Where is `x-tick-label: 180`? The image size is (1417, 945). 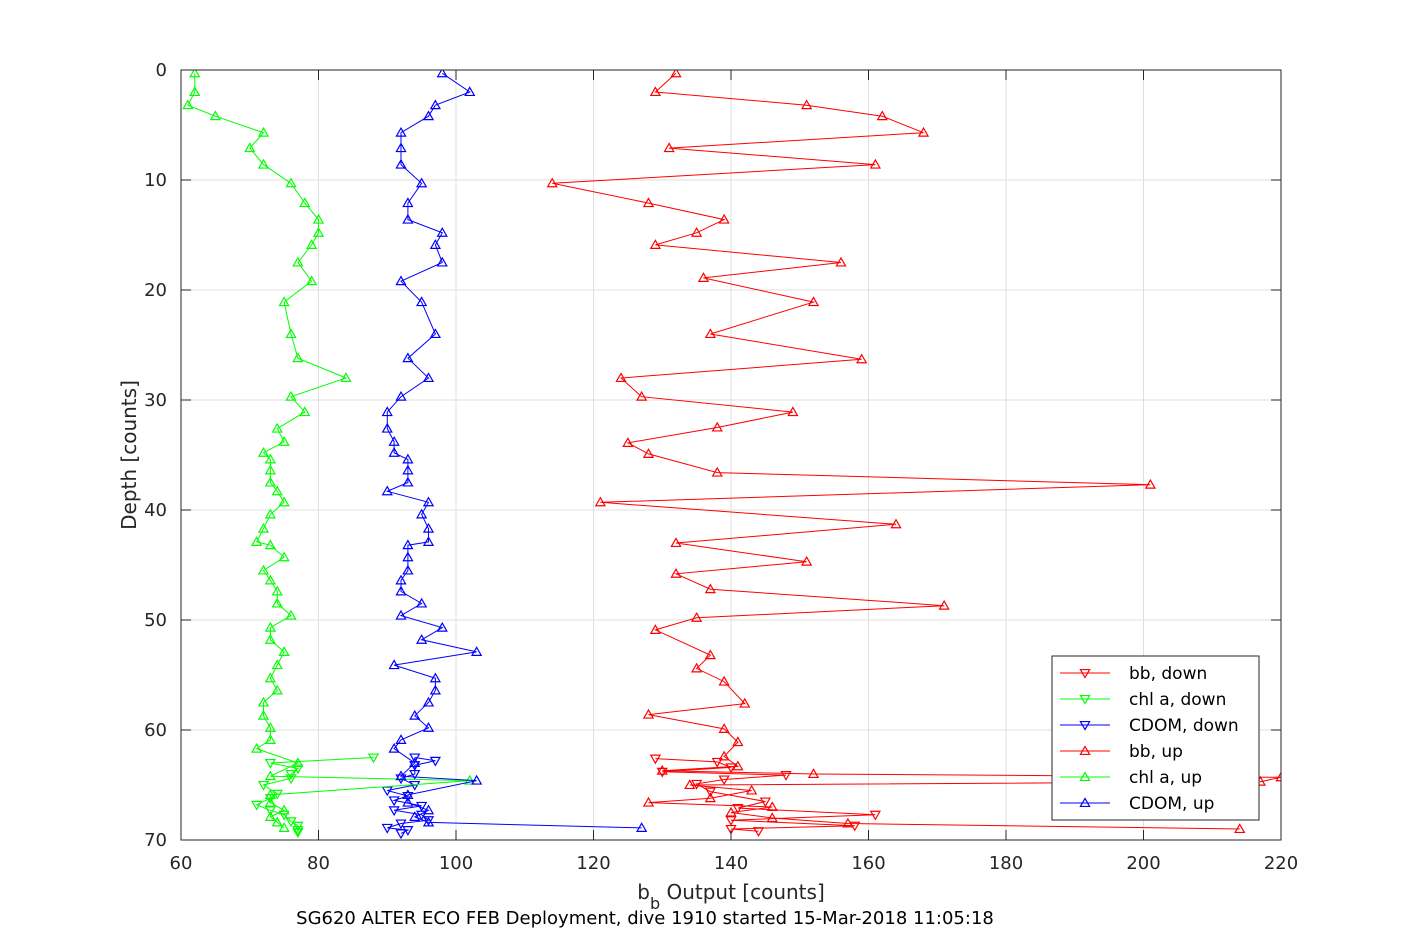
x-tick-label: 180 is located at coordinates (1006, 863).